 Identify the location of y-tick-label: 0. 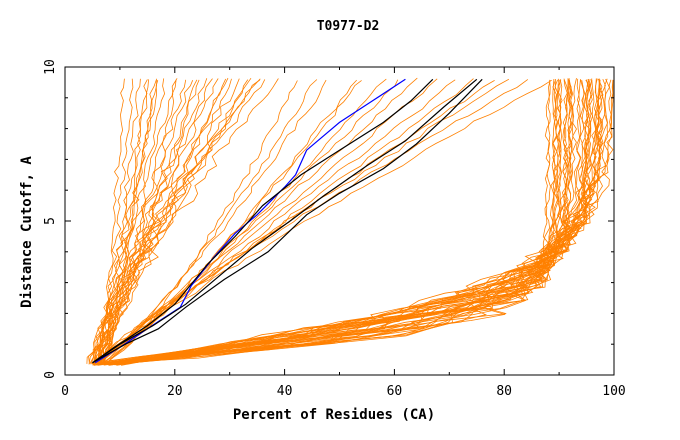
(50, 375).